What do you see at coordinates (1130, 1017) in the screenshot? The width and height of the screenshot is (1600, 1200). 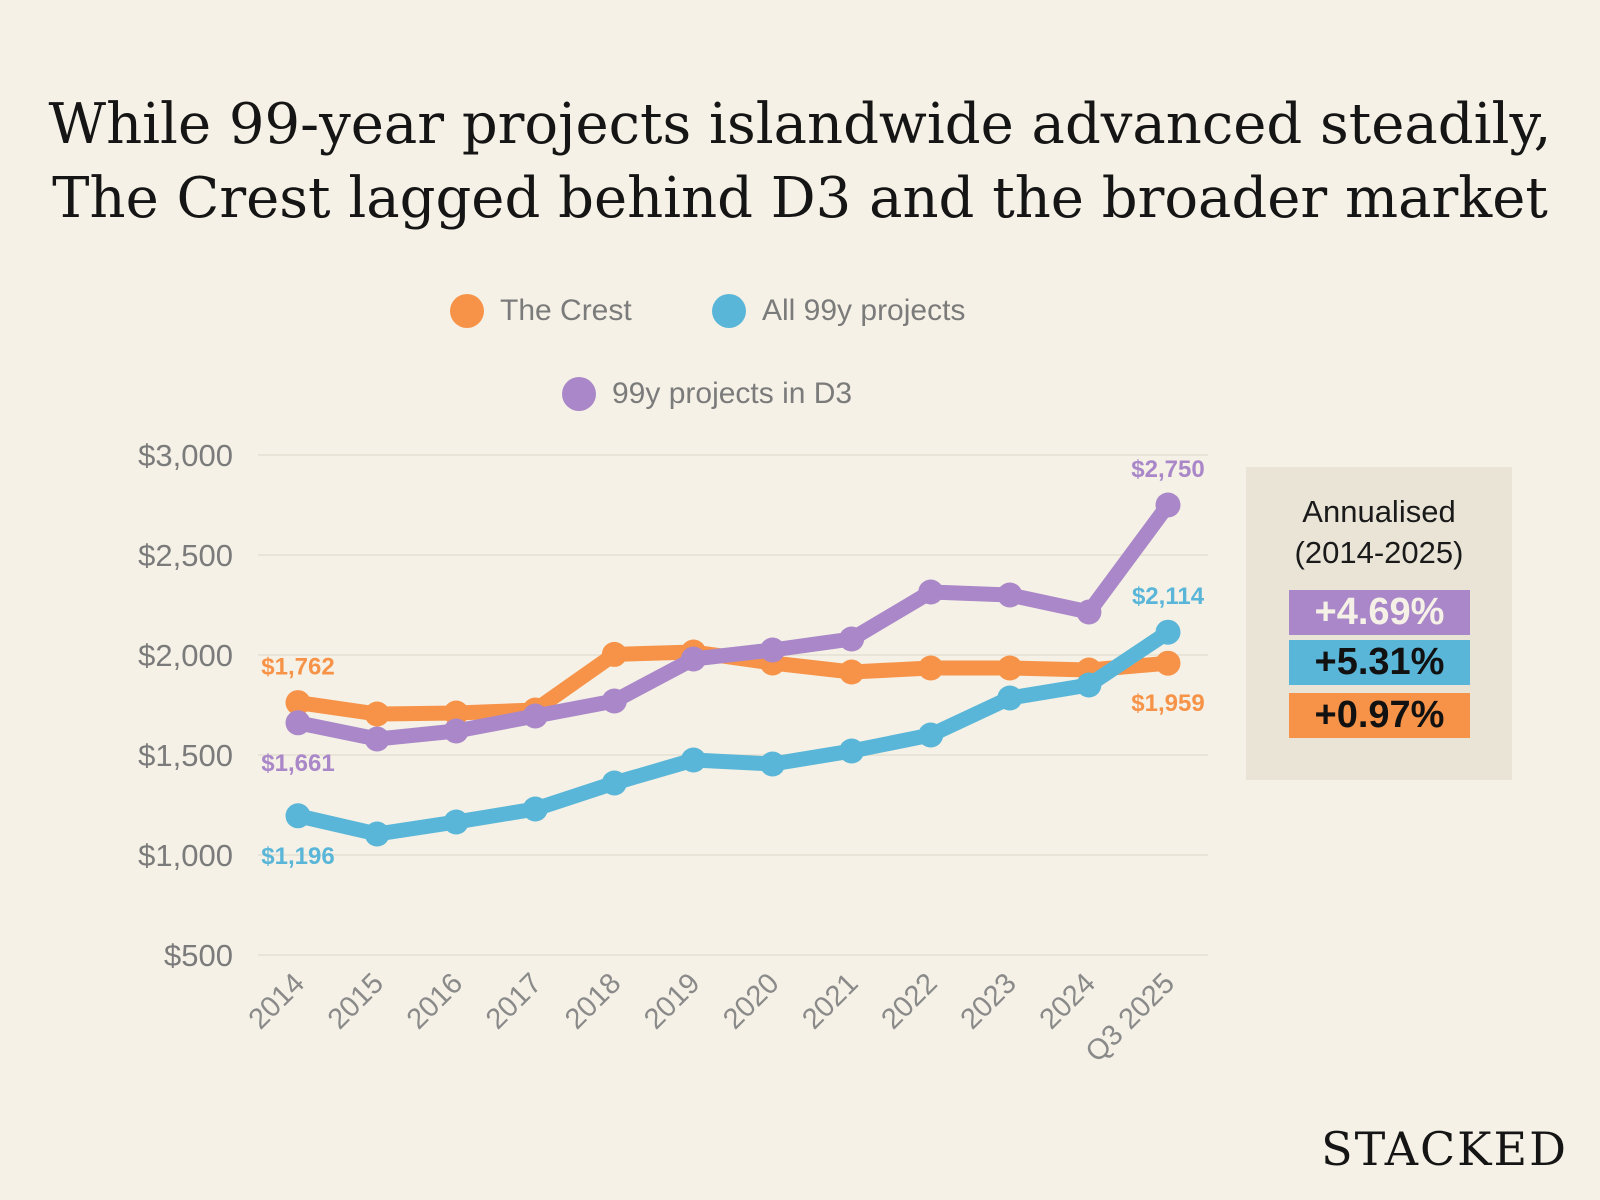 I see `x-tick-label-q3-2025: Q3 2025` at bounding box center [1130, 1017].